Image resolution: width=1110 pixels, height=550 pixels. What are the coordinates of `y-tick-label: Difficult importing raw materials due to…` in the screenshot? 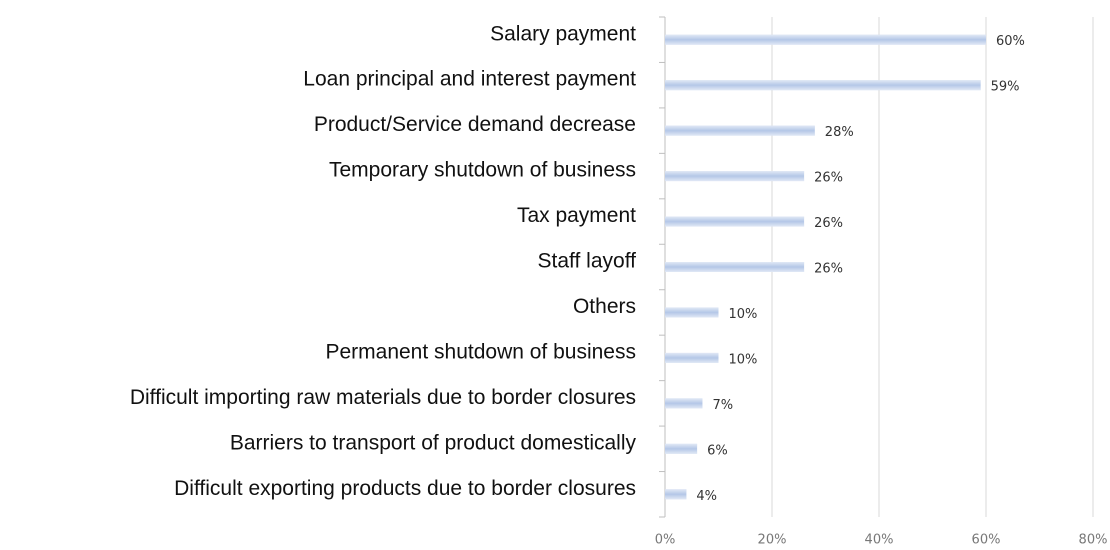 It's located at (383, 397).